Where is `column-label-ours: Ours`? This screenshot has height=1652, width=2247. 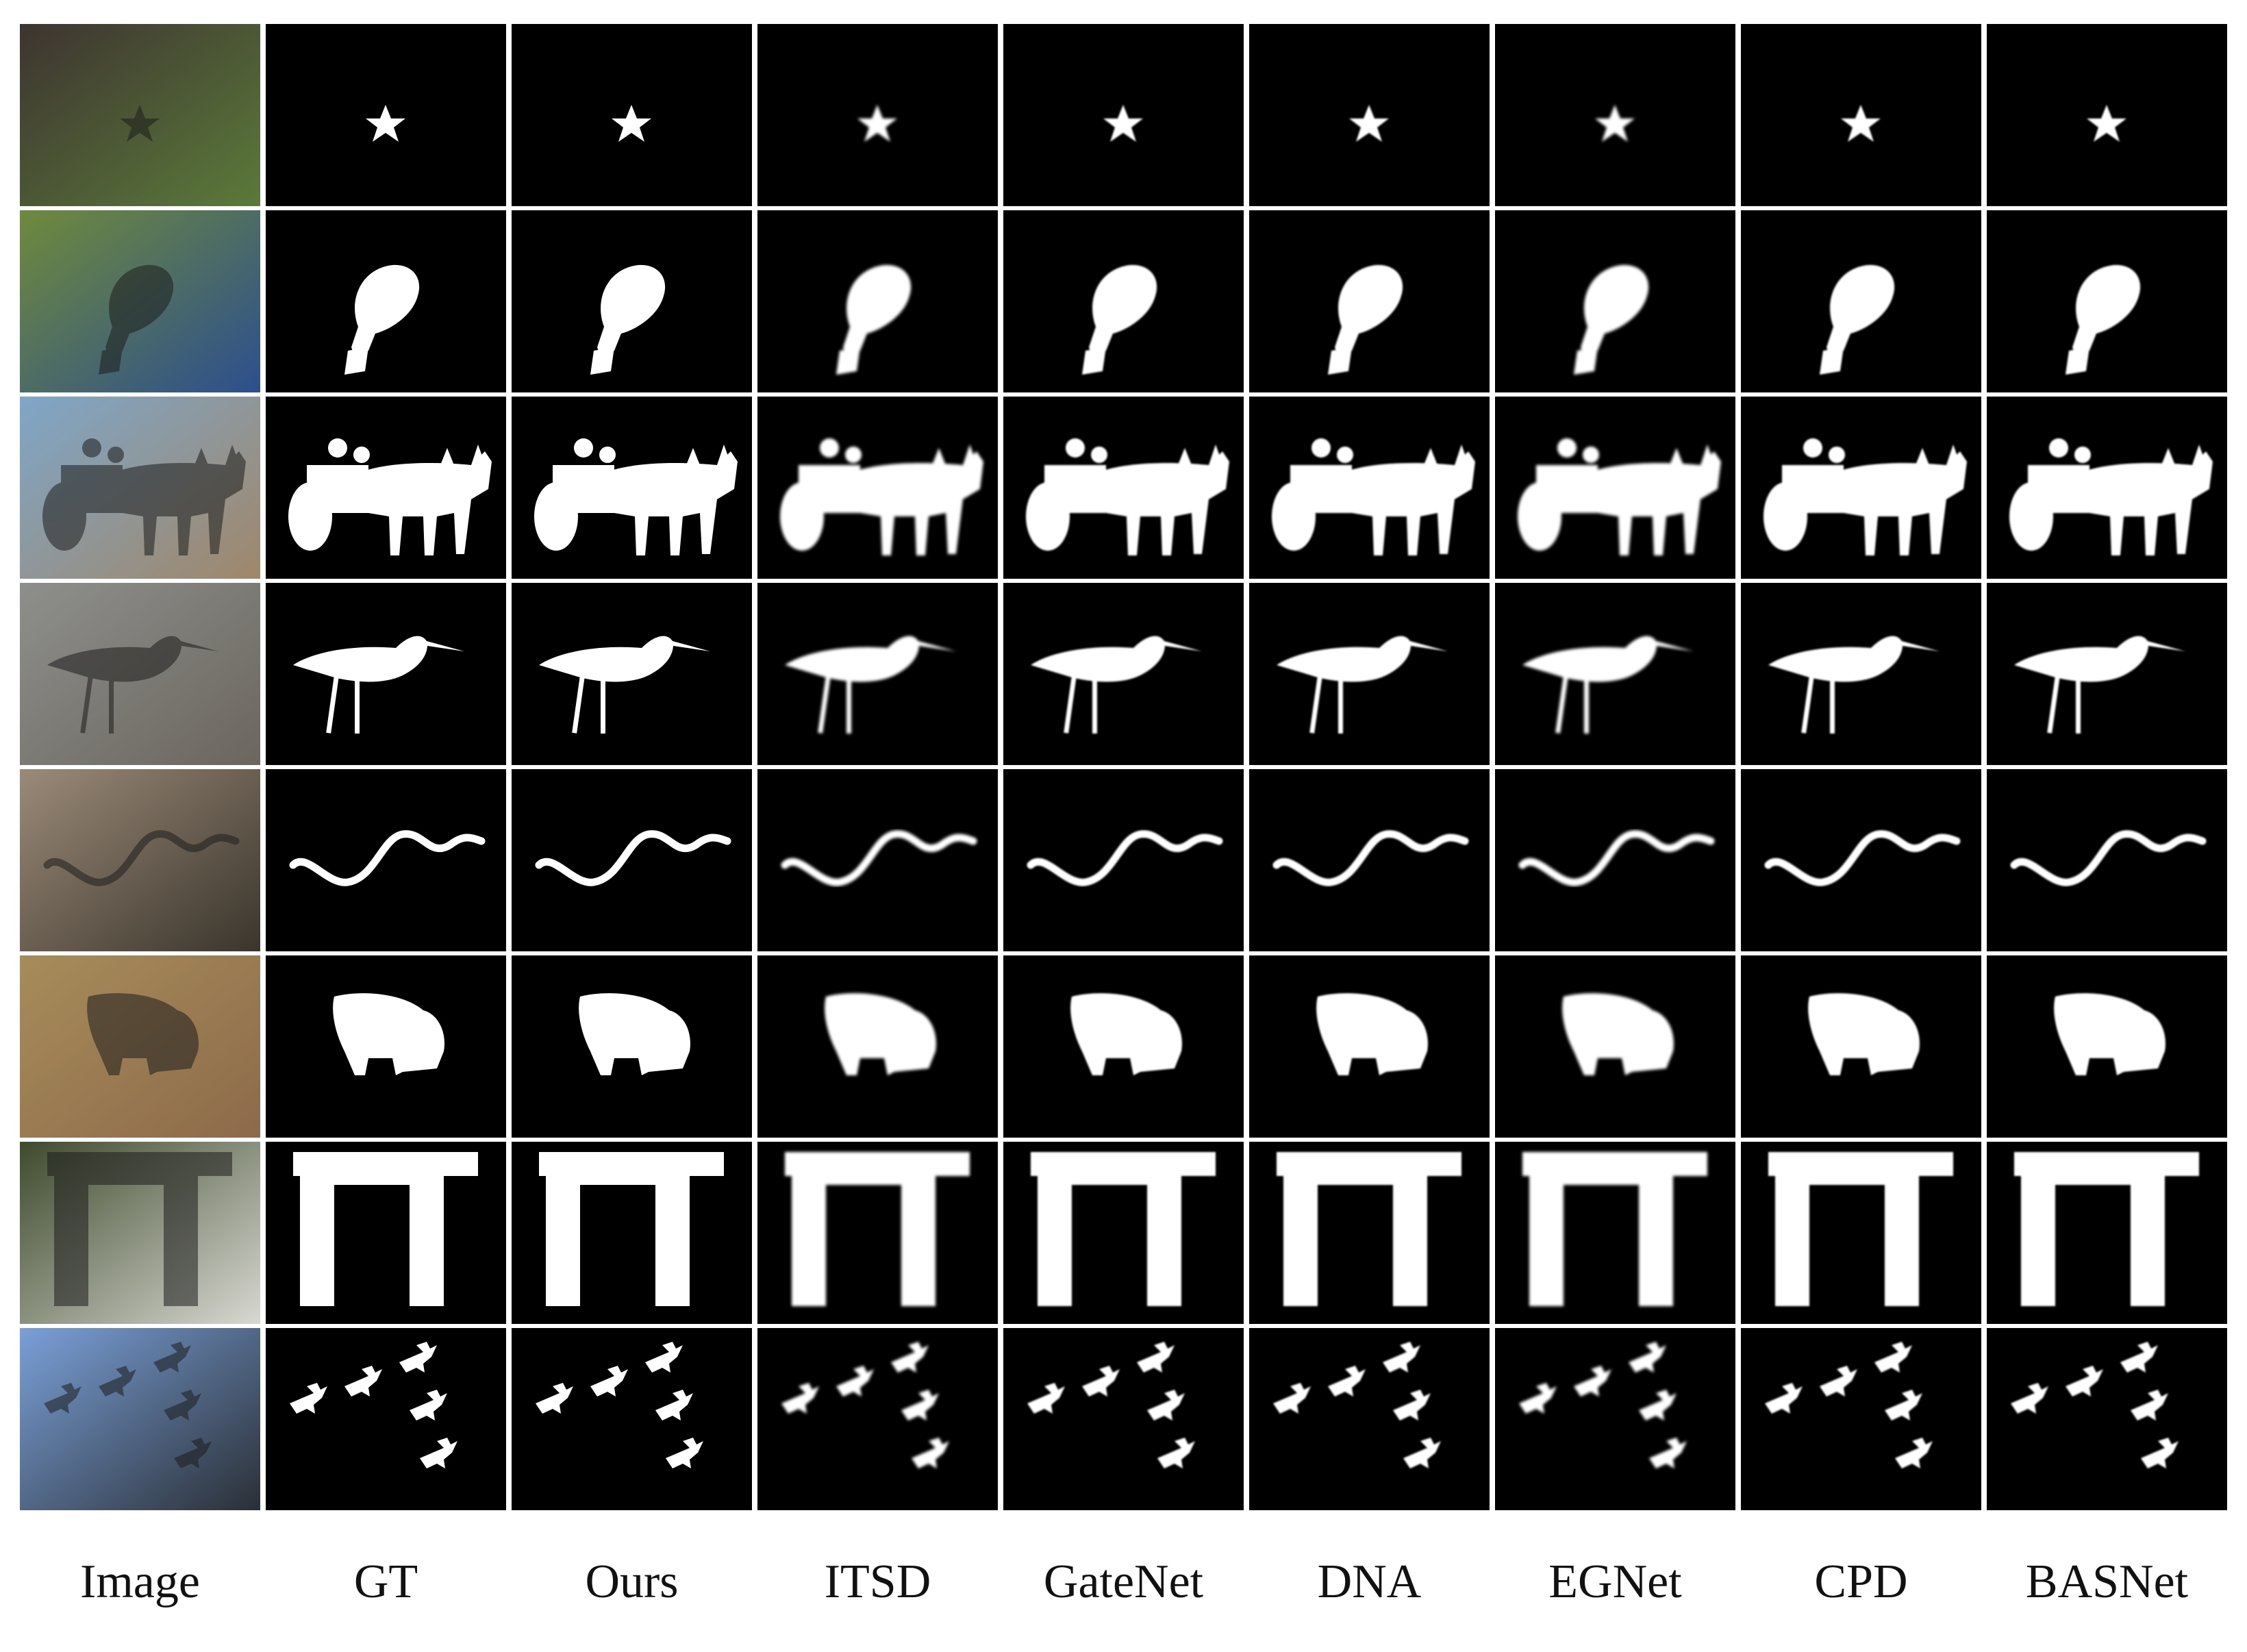
column-label-ours: Ours is located at coordinates (632, 1581).